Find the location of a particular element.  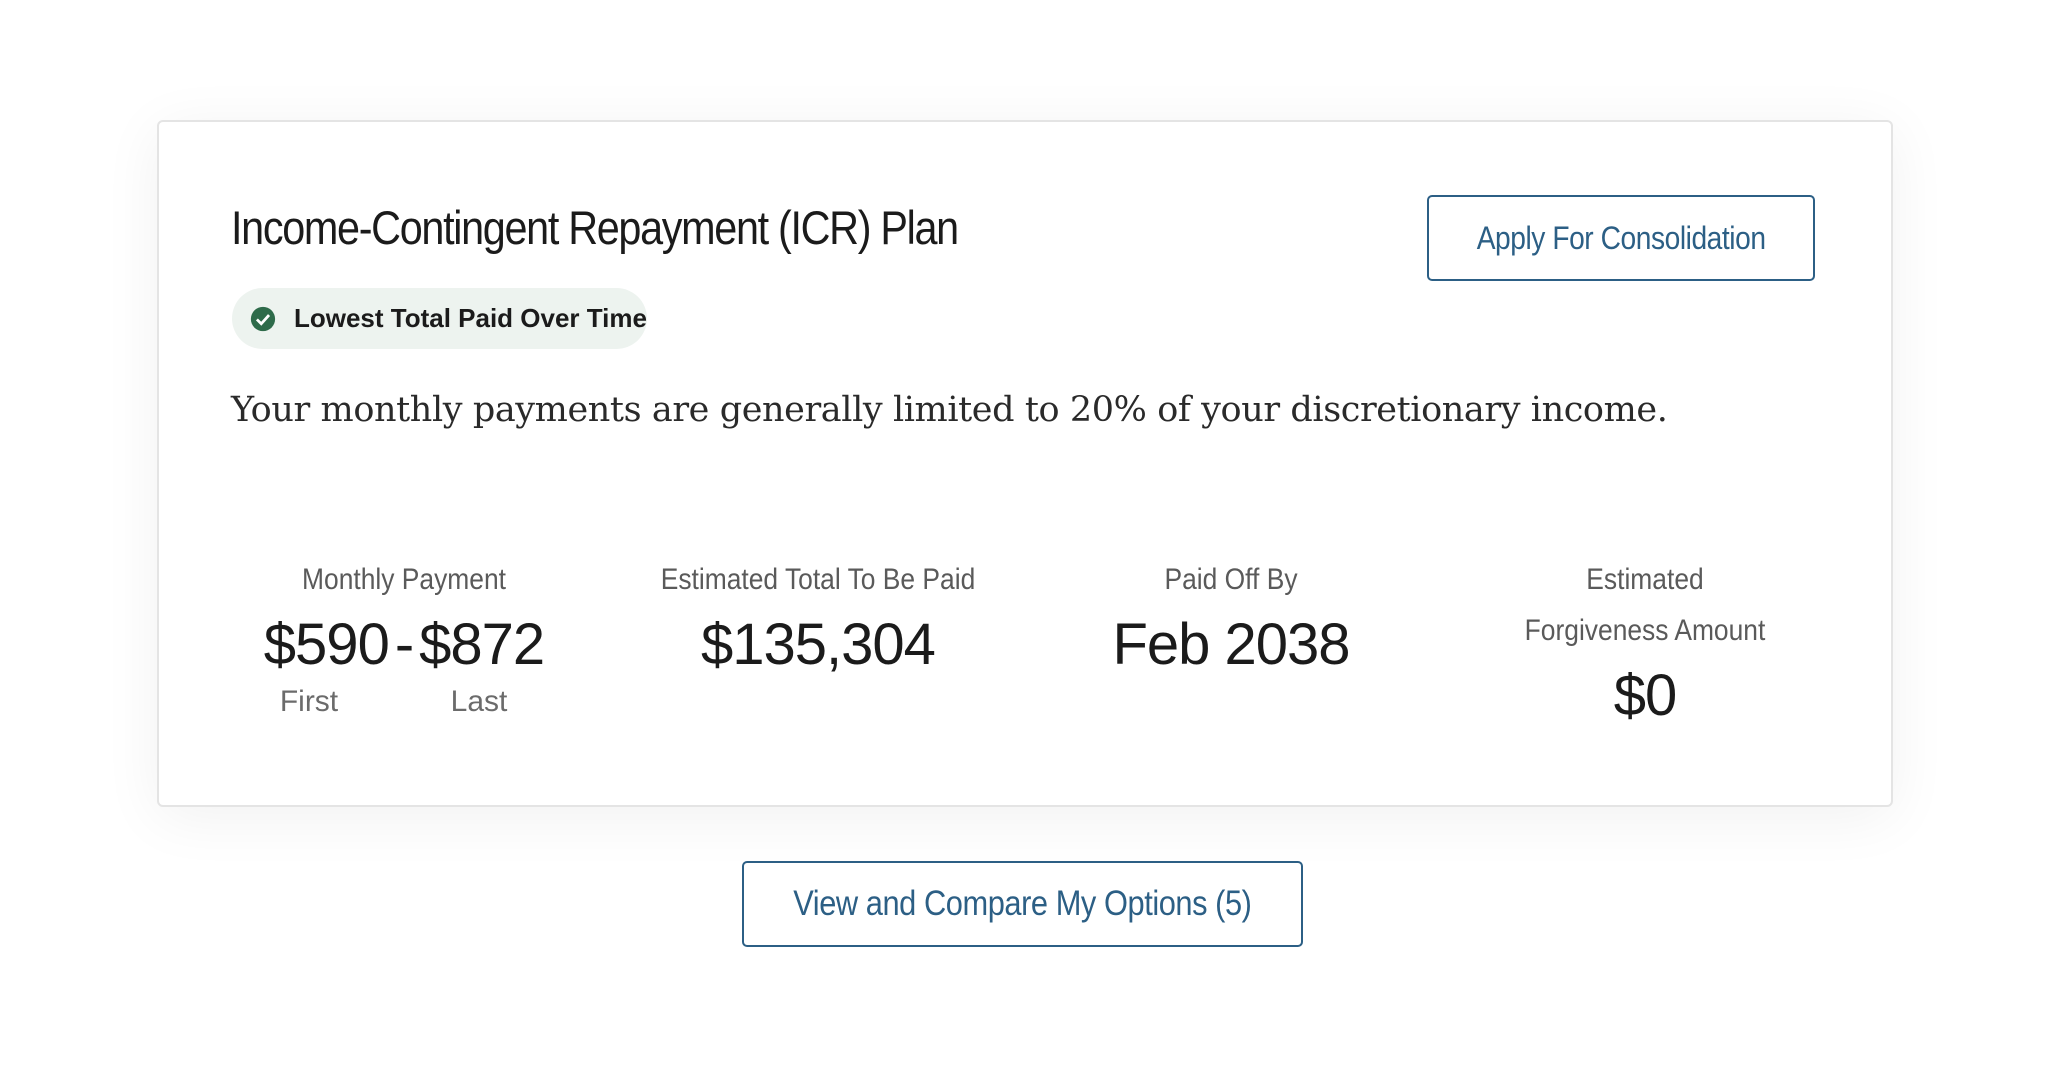

check-icon is located at coordinates (263, 318).